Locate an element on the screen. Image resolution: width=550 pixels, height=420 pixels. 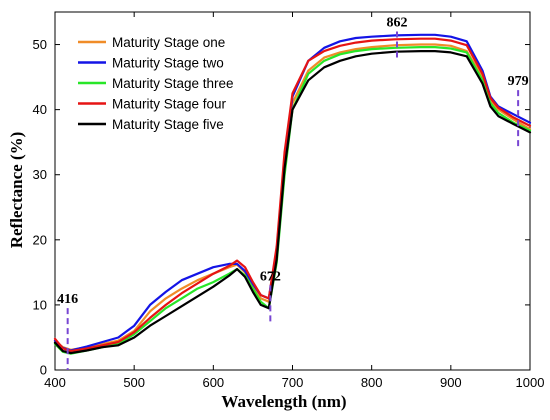
x-tick-label: 400 is located at coordinates (55, 382).